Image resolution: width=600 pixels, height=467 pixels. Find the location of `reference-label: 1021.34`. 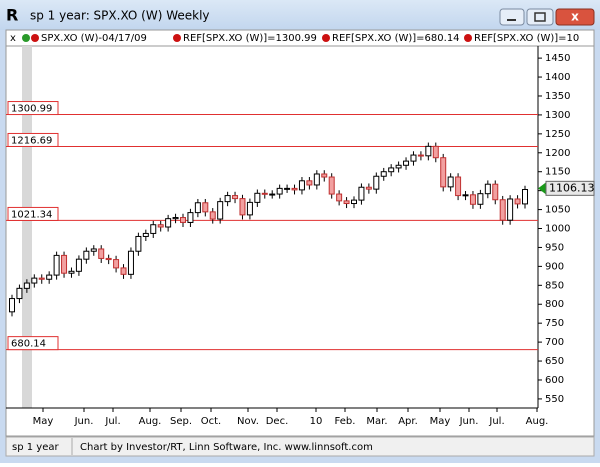

reference-label: 1021.34 is located at coordinates (31, 214).